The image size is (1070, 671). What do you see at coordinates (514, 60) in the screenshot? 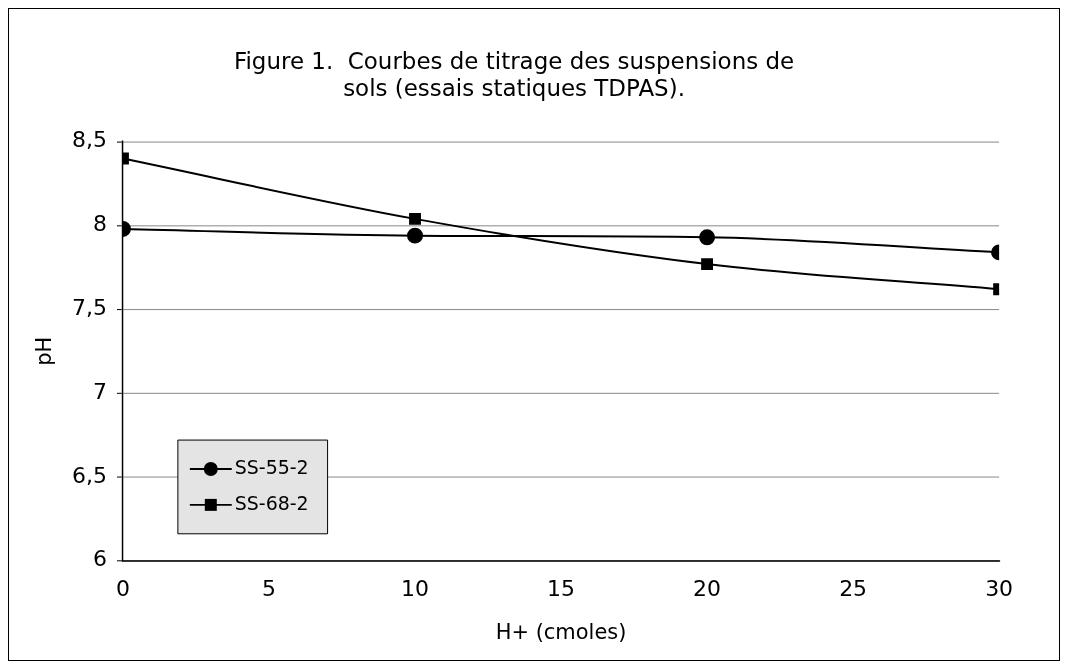
I see `text: Figure 1. Courbes de titrage des suspensions de` at bounding box center [514, 60].